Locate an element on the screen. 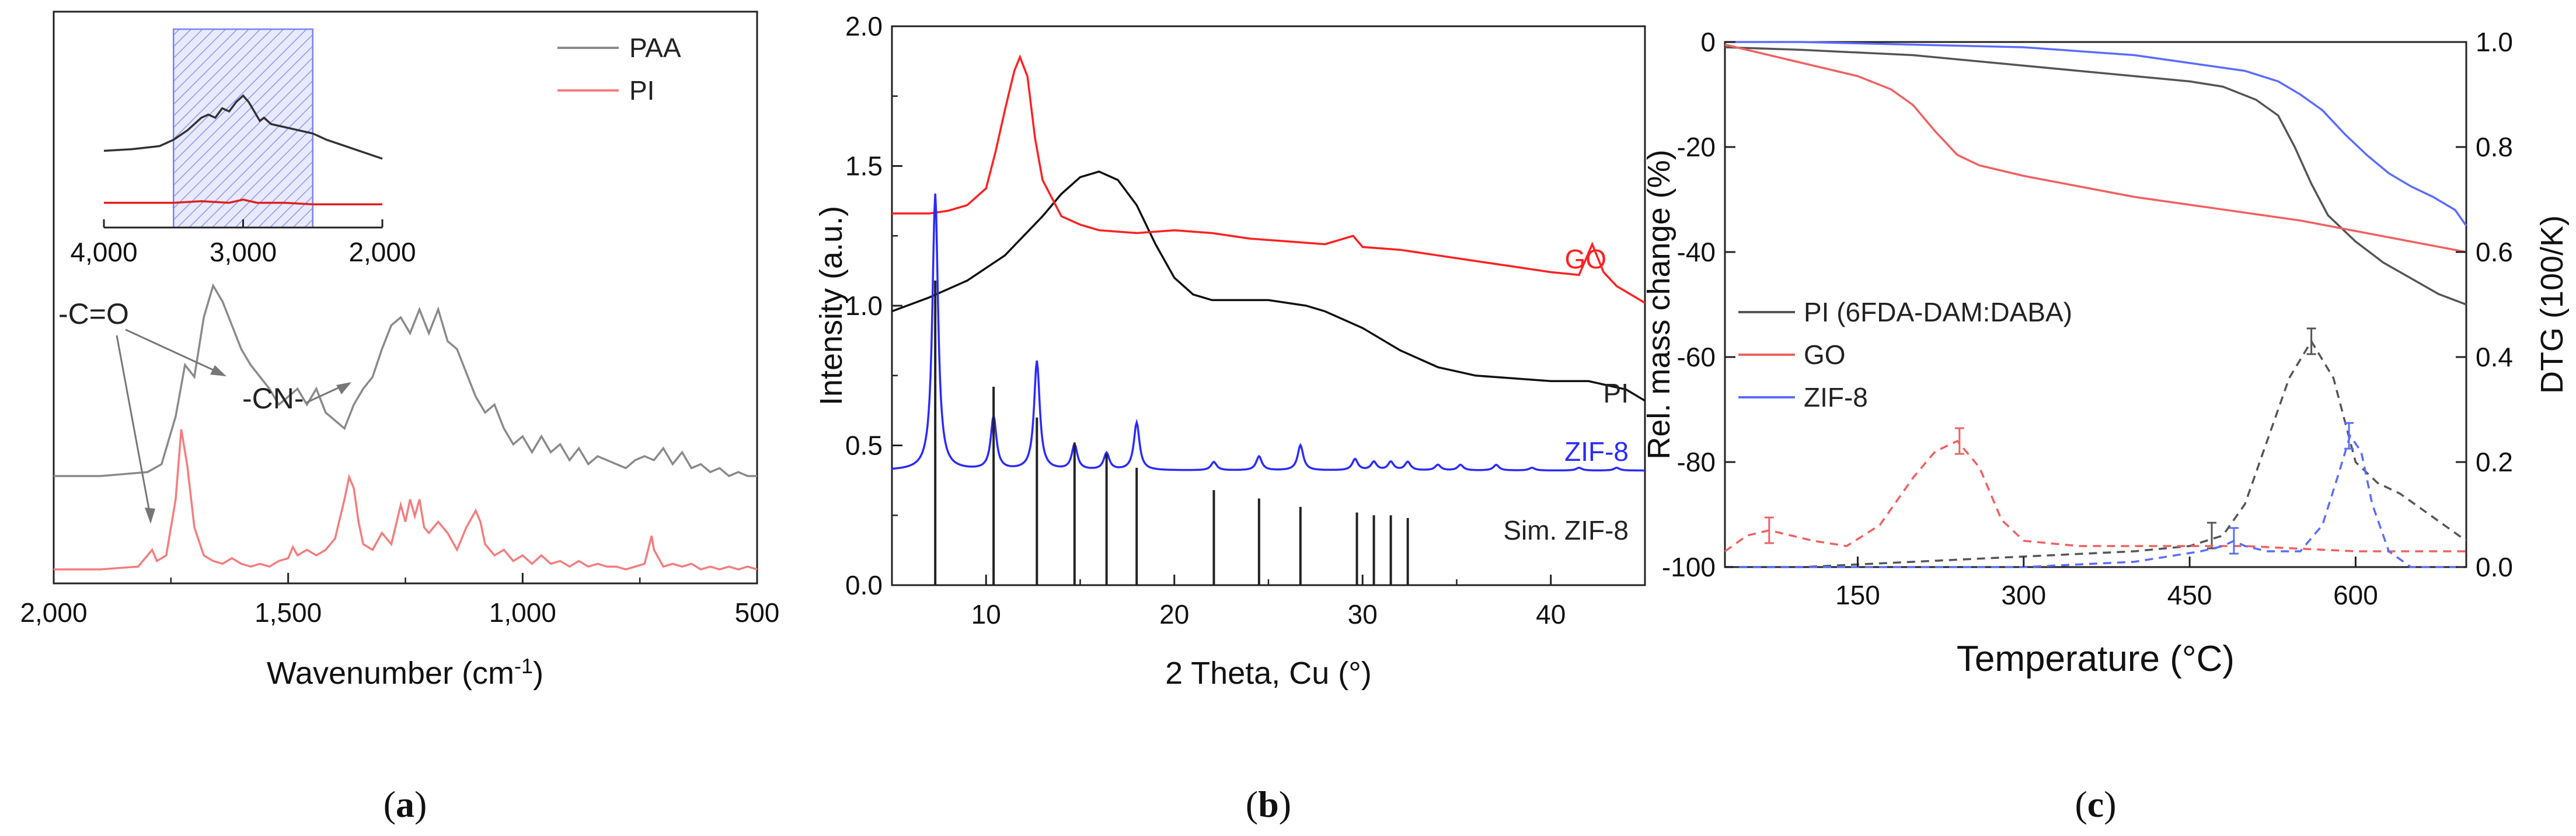 This screenshot has height=836, width=2576. y-tick-label: 1.5 is located at coordinates (864, 166).